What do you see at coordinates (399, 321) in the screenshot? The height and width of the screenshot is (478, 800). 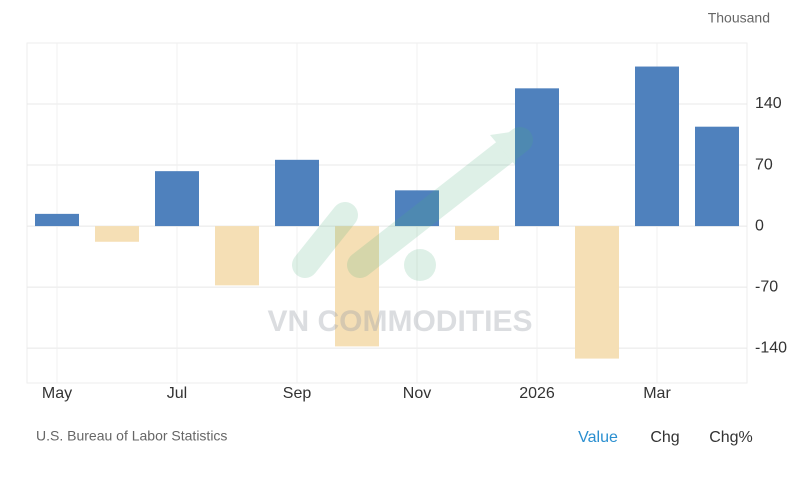 I see `watermark: VN COMMODITIES` at bounding box center [399, 321].